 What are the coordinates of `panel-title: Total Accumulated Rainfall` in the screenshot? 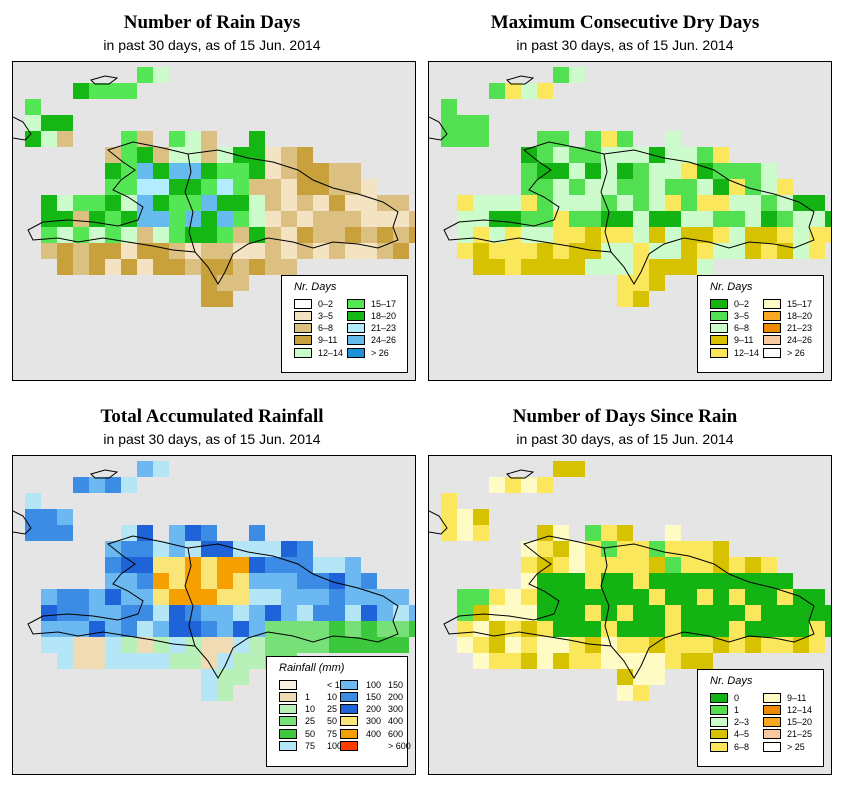 It's located at (212, 416).